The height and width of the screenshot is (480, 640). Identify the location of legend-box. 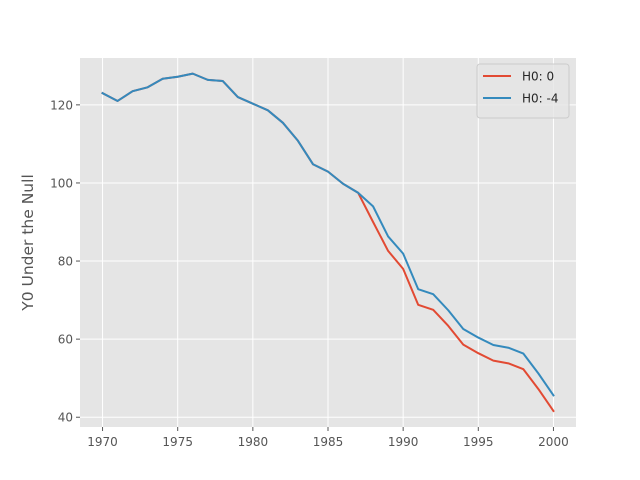
(523, 91).